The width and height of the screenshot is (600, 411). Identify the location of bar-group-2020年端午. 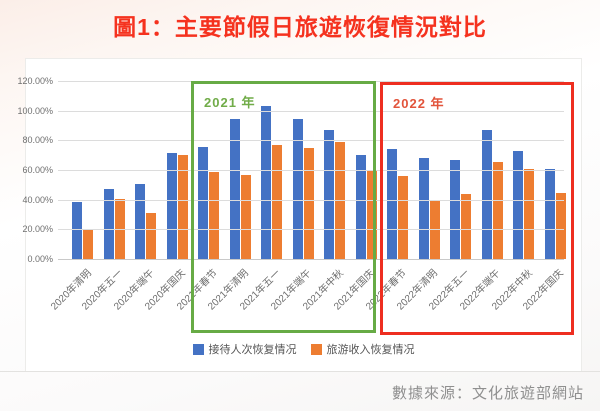
(146, 170).